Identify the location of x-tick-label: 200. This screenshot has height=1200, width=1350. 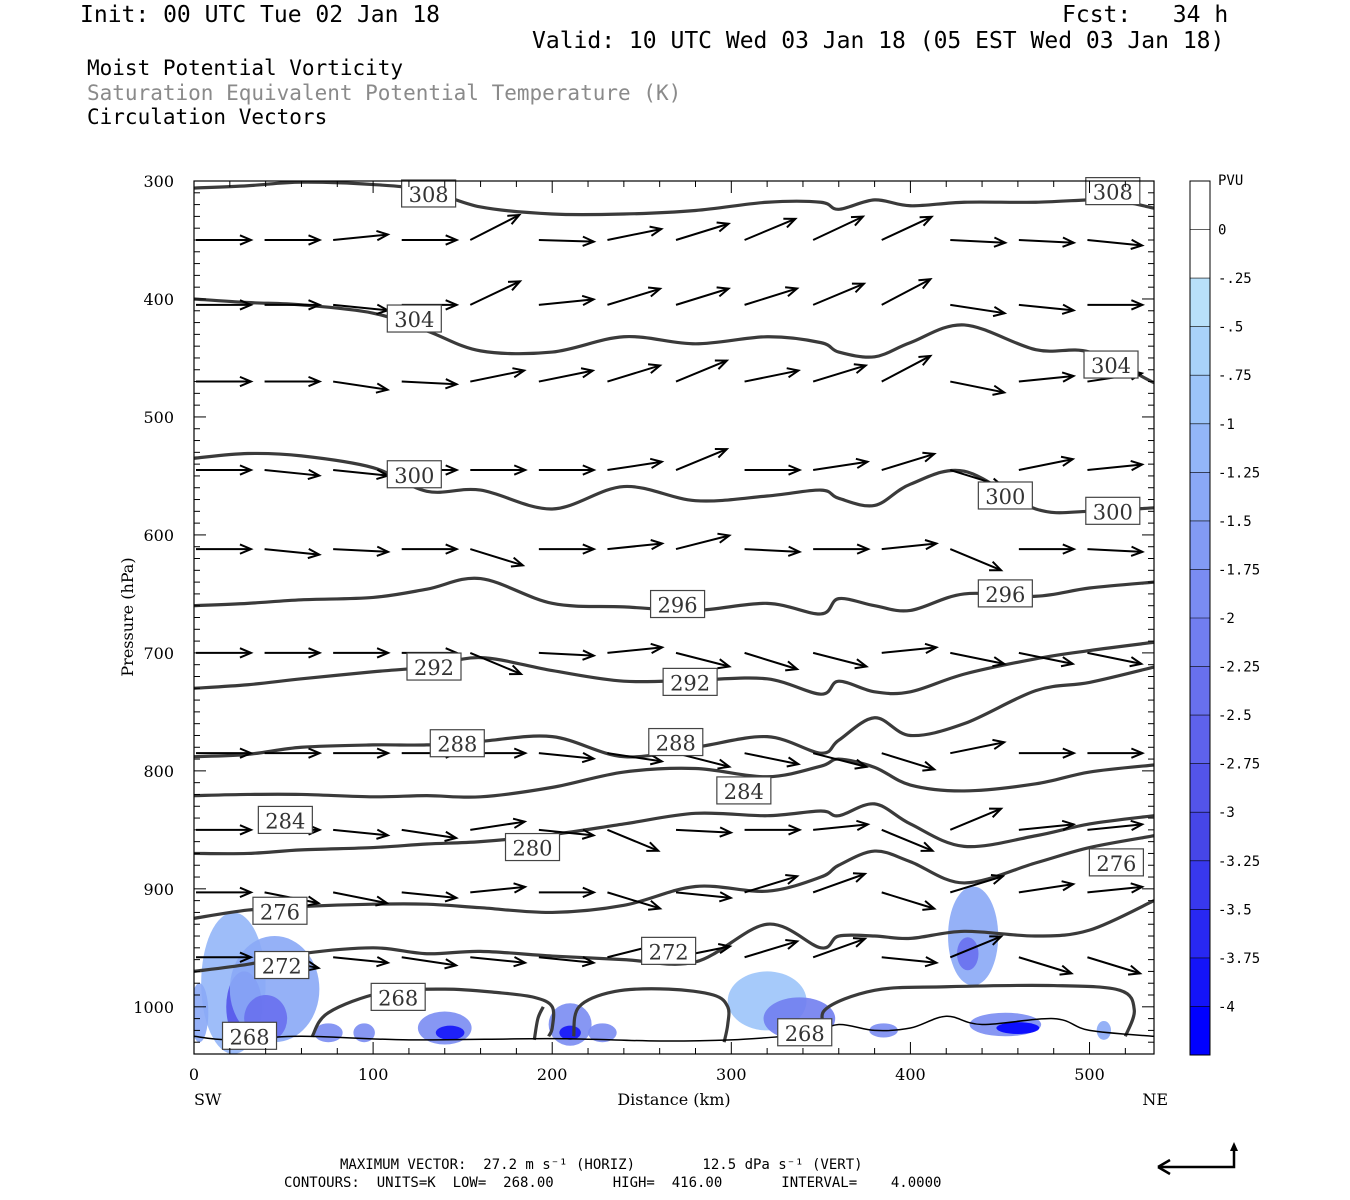
(552, 1074).